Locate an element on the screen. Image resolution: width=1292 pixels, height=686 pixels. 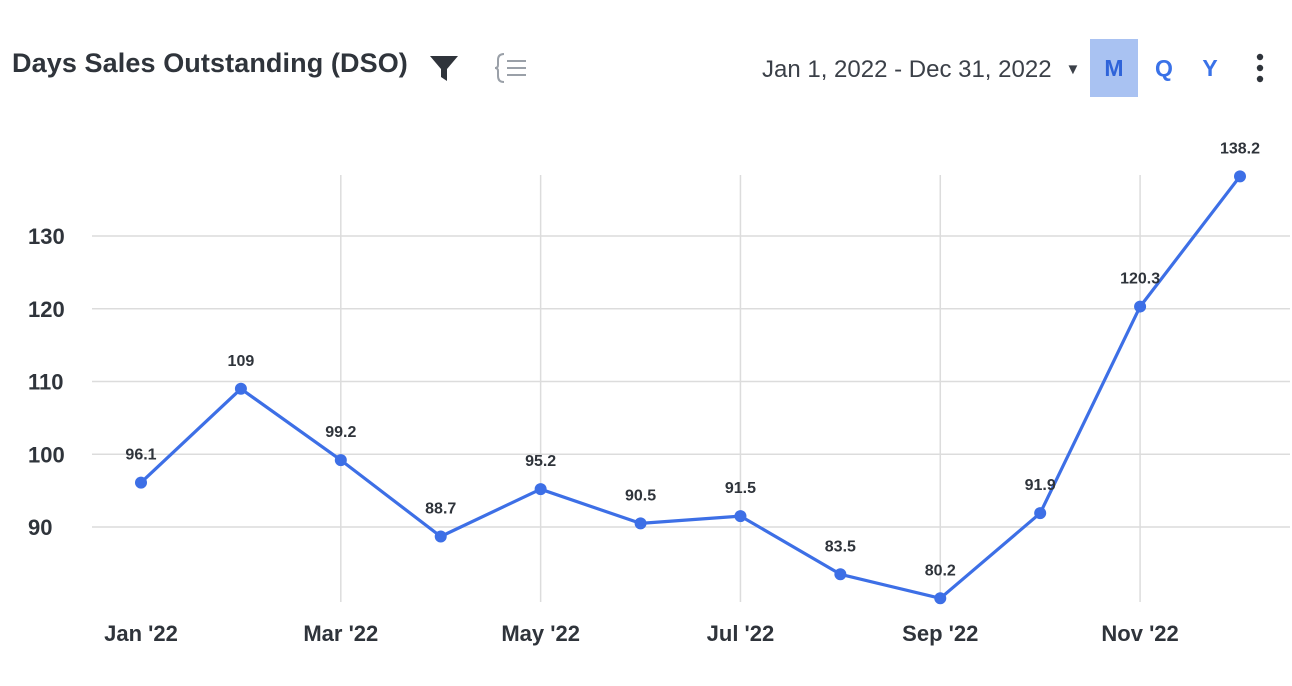
data-label: 109 is located at coordinates (241, 361).